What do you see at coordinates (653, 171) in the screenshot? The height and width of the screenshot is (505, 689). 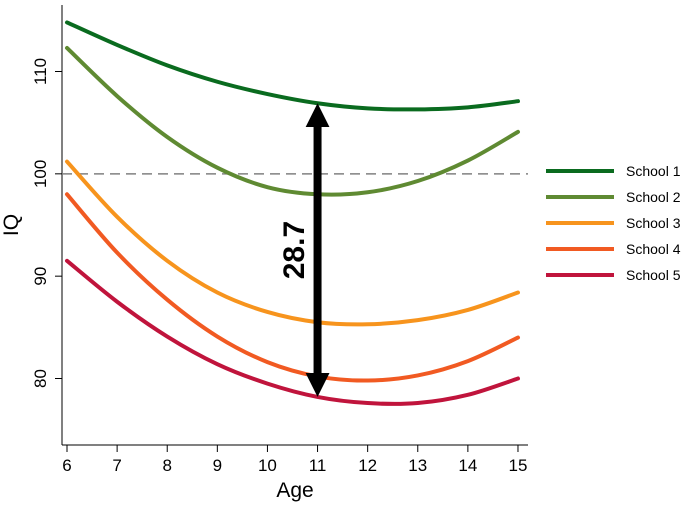 I see `legend-label-school-1: School 1` at bounding box center [653, 171].